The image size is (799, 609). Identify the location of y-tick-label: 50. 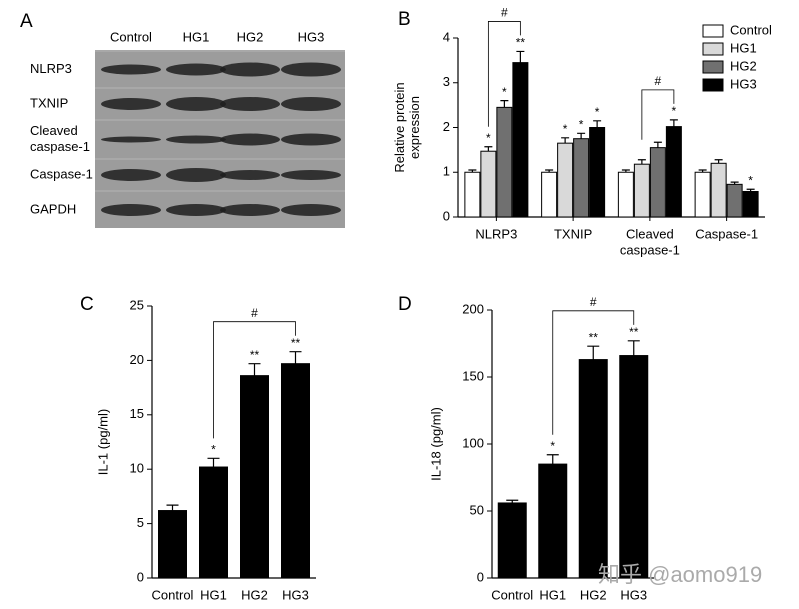
(477, 509).